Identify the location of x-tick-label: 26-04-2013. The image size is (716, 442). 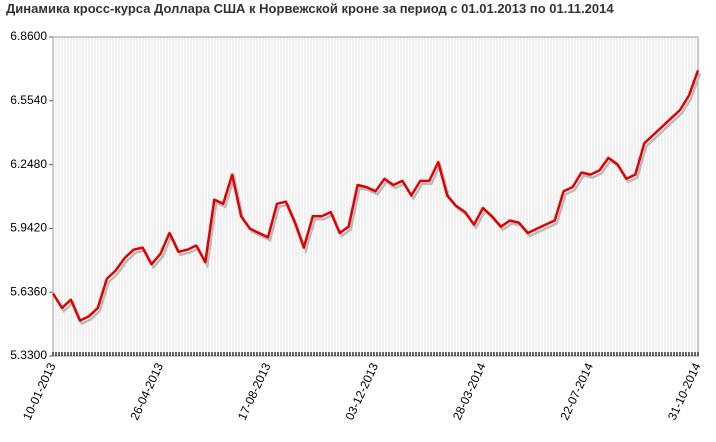
(146, 391).